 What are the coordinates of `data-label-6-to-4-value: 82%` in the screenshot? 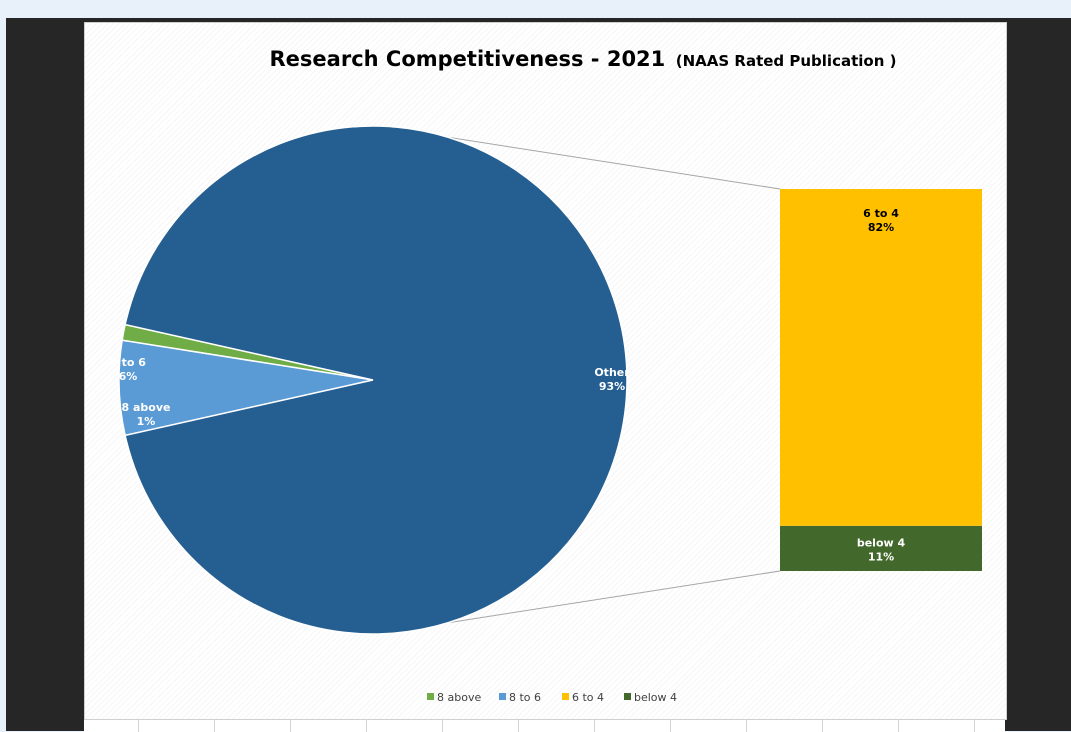 It's located at (881, 227).